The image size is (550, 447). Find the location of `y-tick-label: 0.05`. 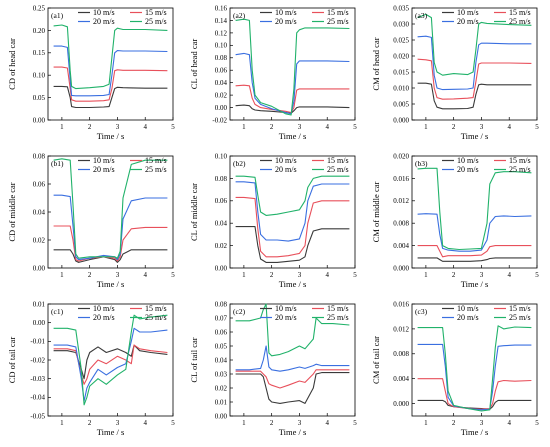

y-tick-label: 0.05 is located at coordinates (221, 346).